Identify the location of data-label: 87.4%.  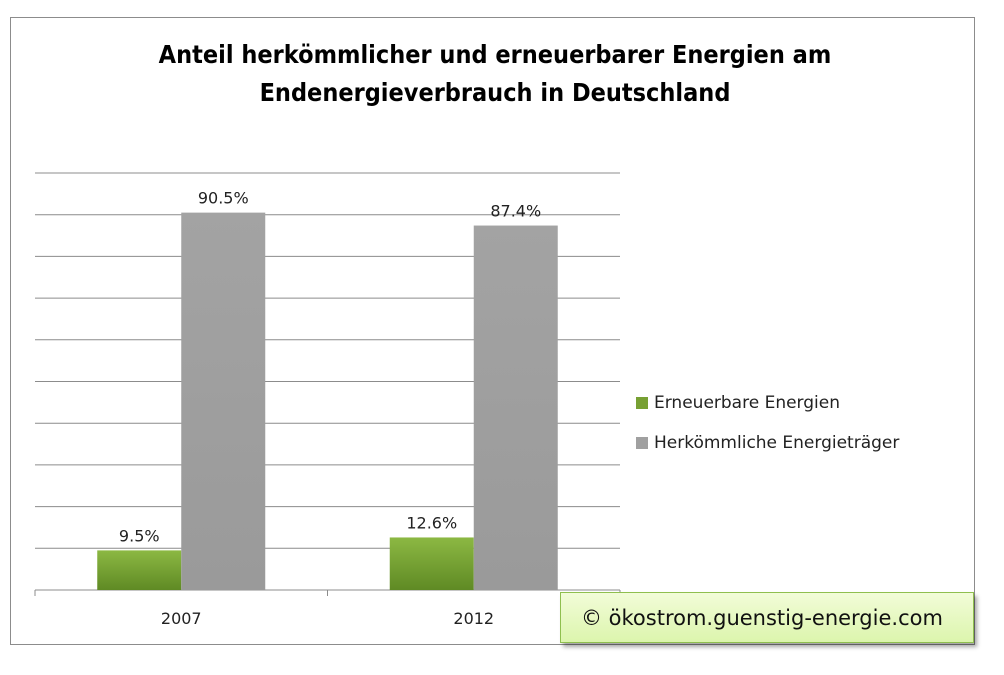
(515, 211).